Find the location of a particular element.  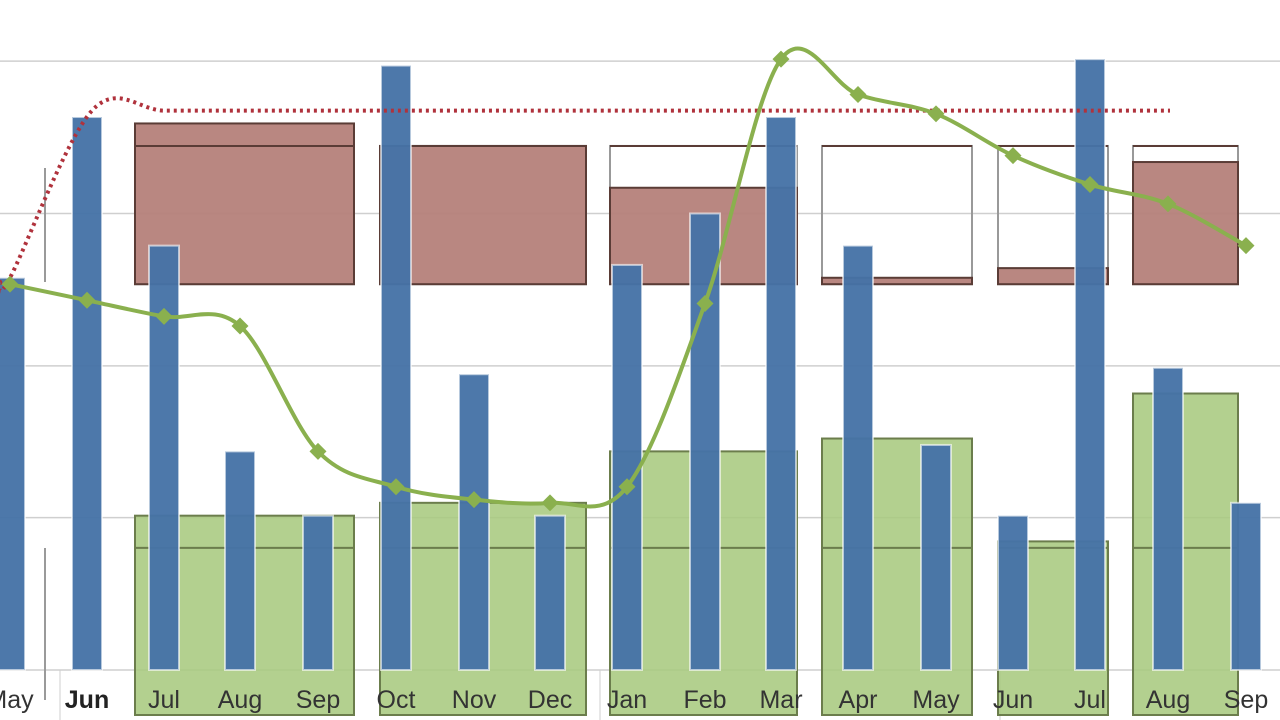

x-tick-label: Apr is located at coordinates (858, 700).